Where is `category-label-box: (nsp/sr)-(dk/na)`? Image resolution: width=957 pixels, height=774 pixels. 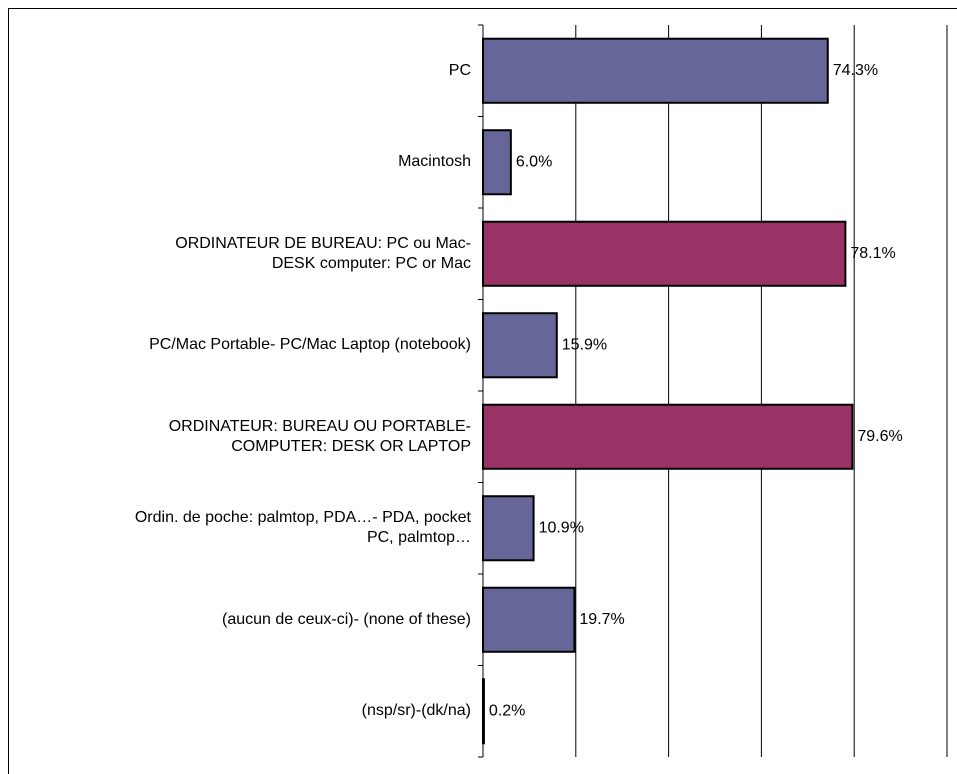 category-label-box: (nsp/sr)-(dk/na) is located at coordinates (416, 711).